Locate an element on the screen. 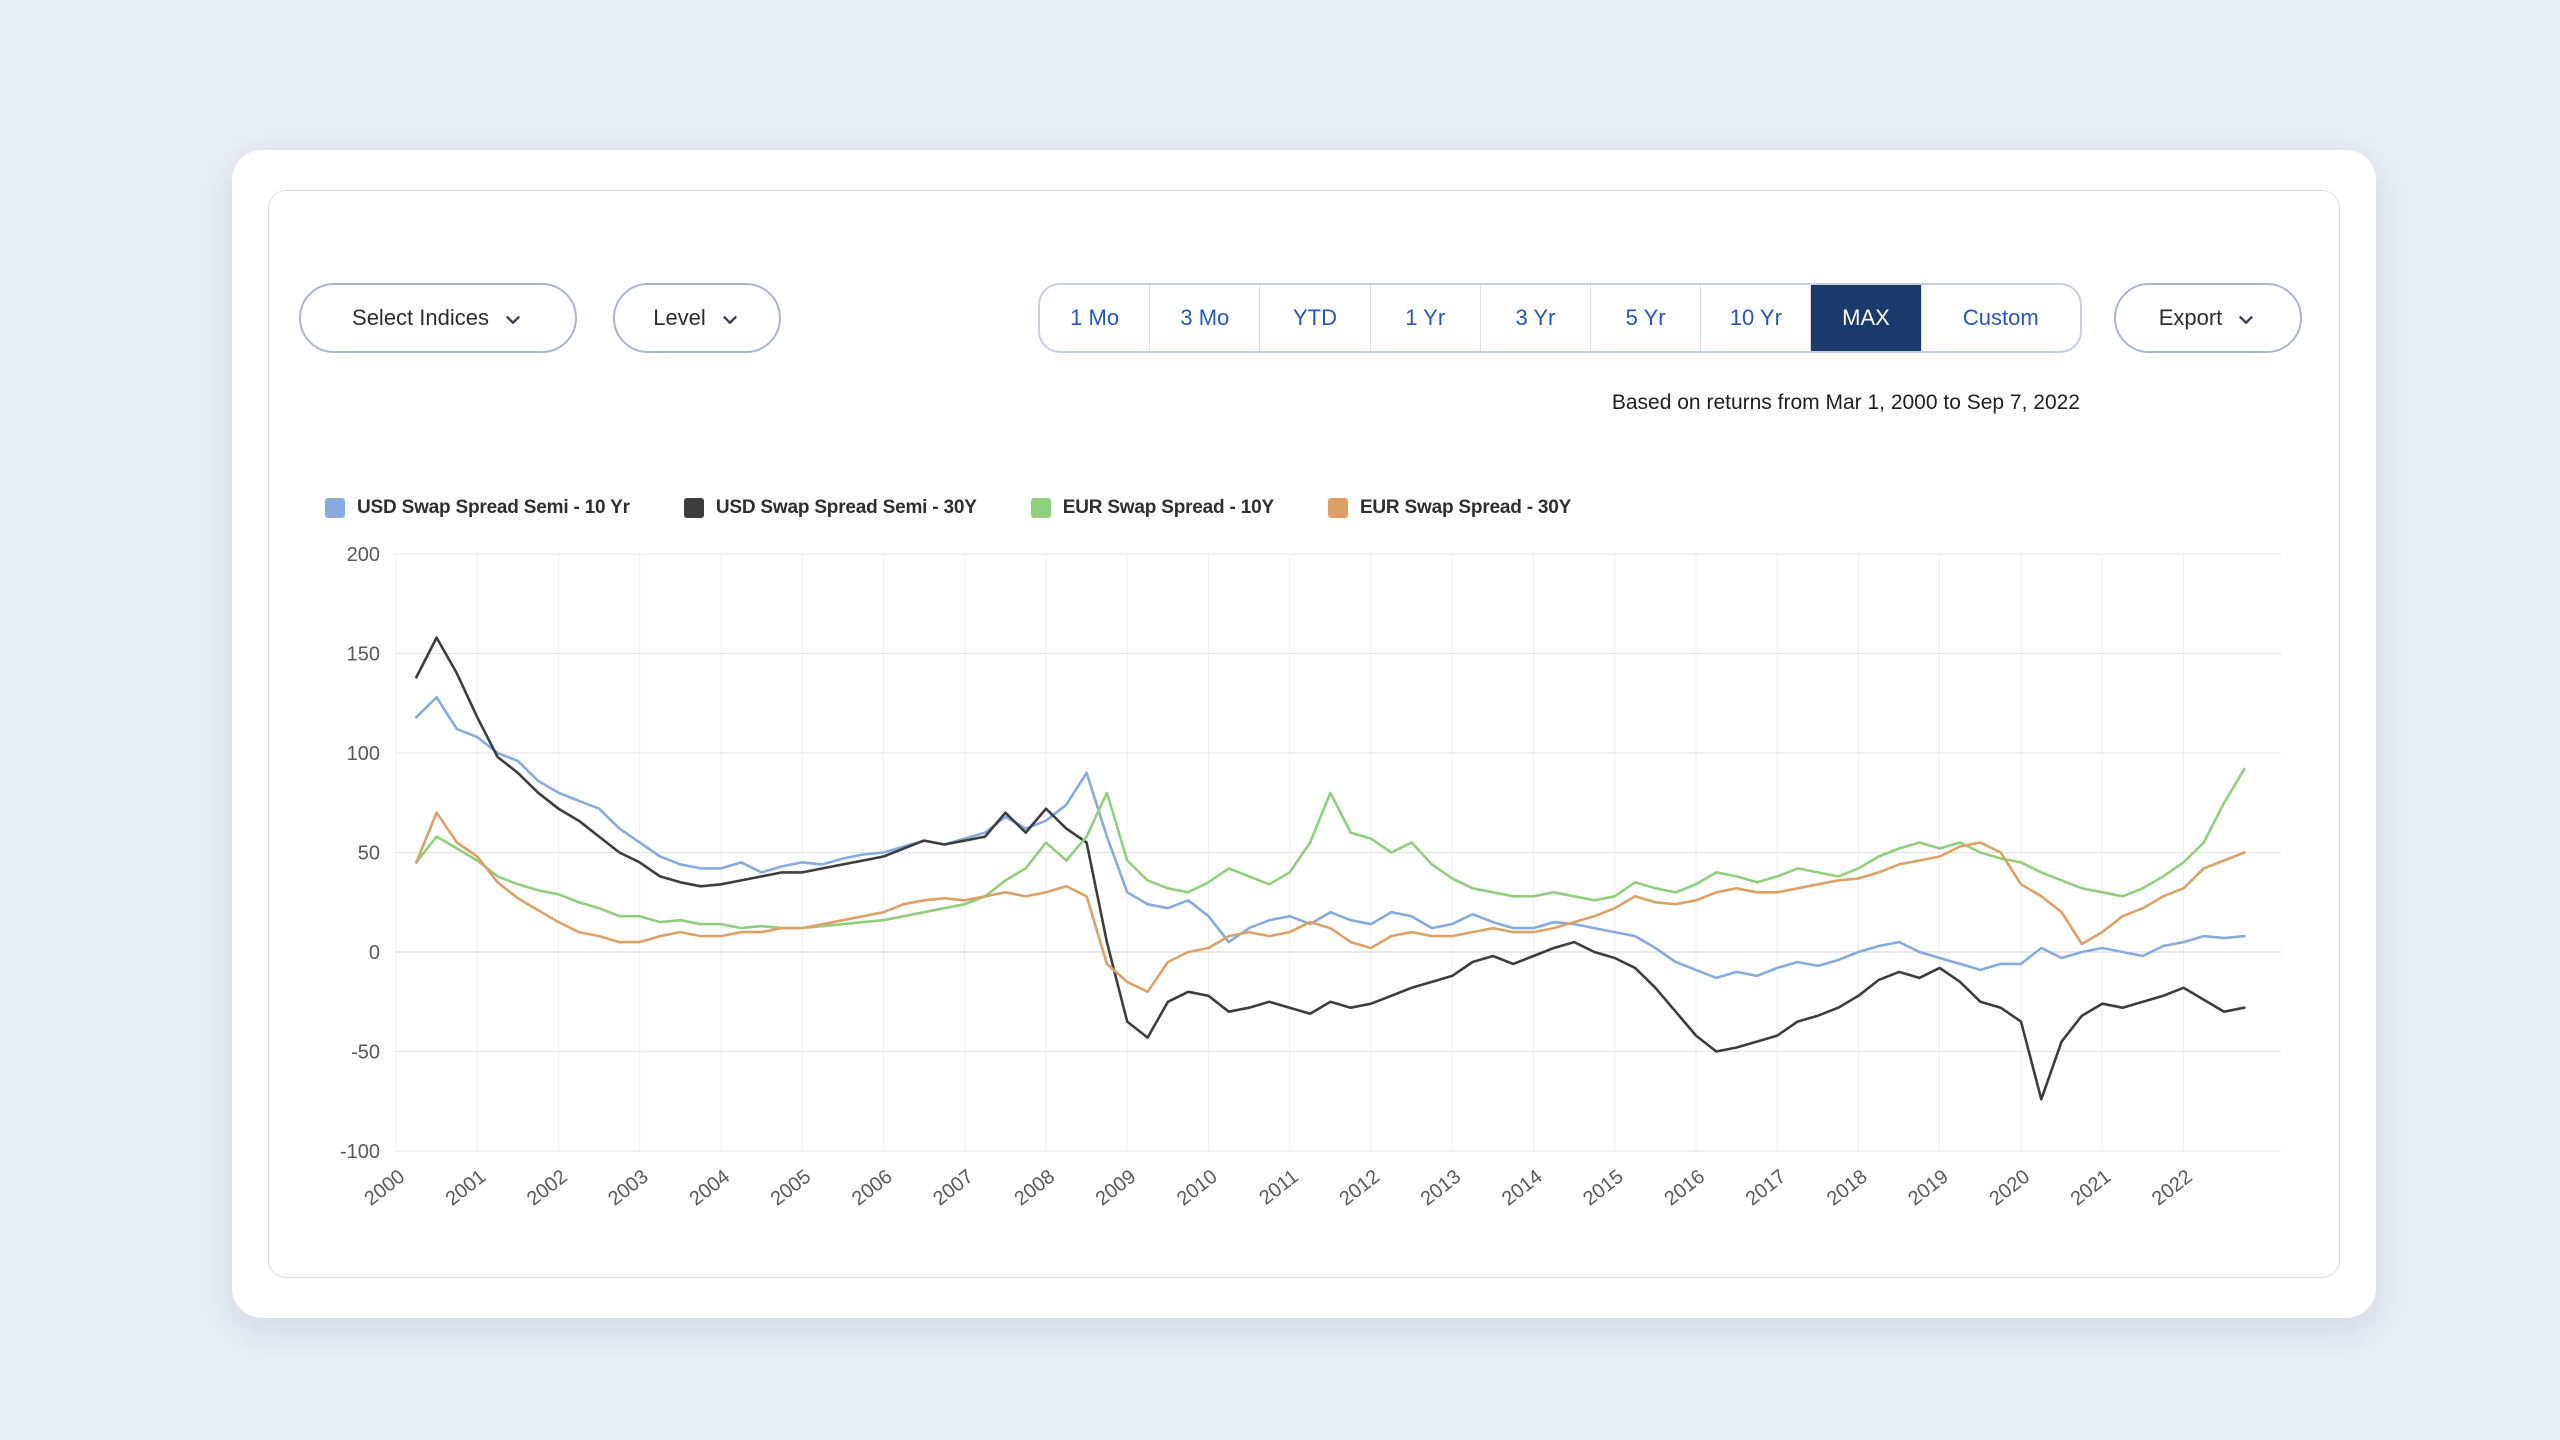 The height and width of the screenshot is (1440, 2560). range-tab-3-mo: 3 Mo is located at coordinates (1204, 318).